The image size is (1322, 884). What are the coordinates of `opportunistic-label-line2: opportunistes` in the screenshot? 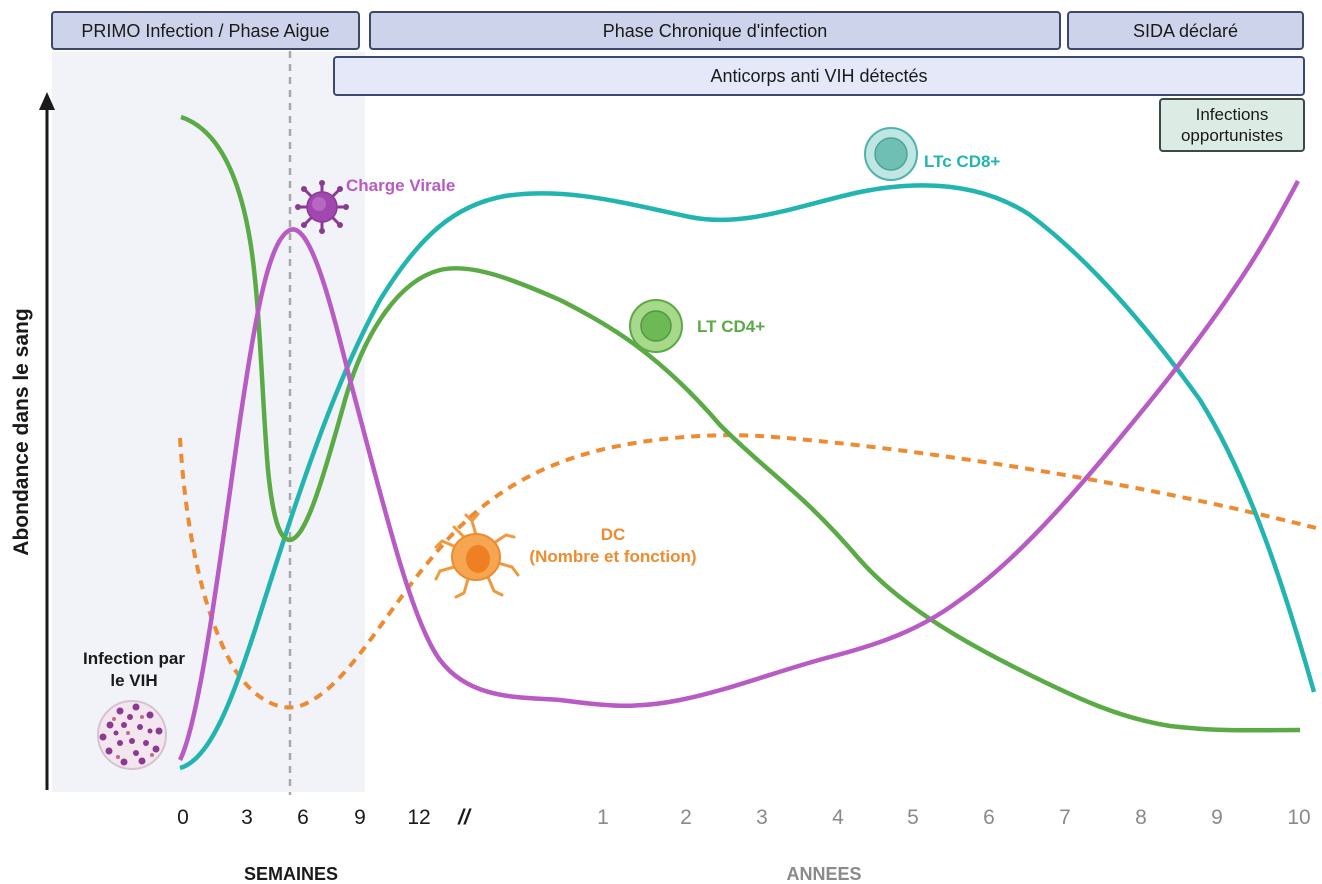 It's located at (1232, 135).